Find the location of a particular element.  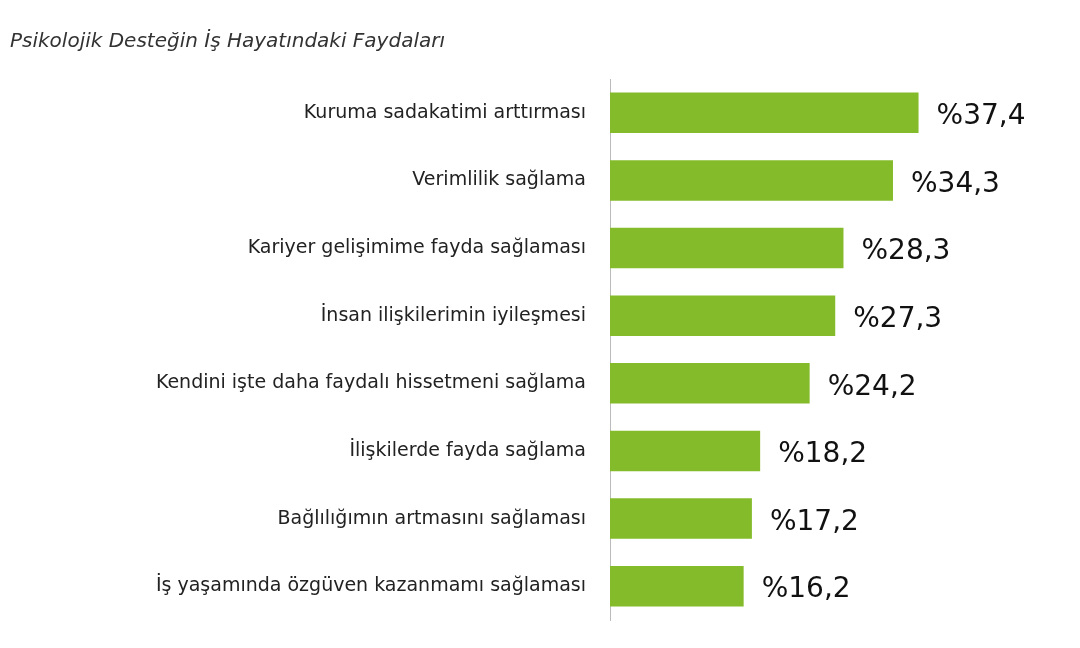

data-label: %27,3 is located at coordinates (898, 317).